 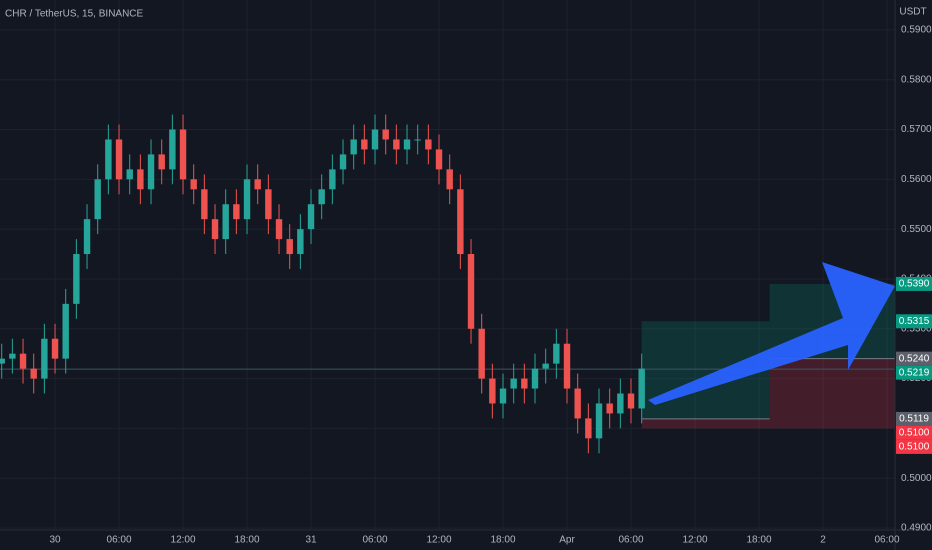 I want to click on price-label: 0.5219, so click(x=914, y=372).